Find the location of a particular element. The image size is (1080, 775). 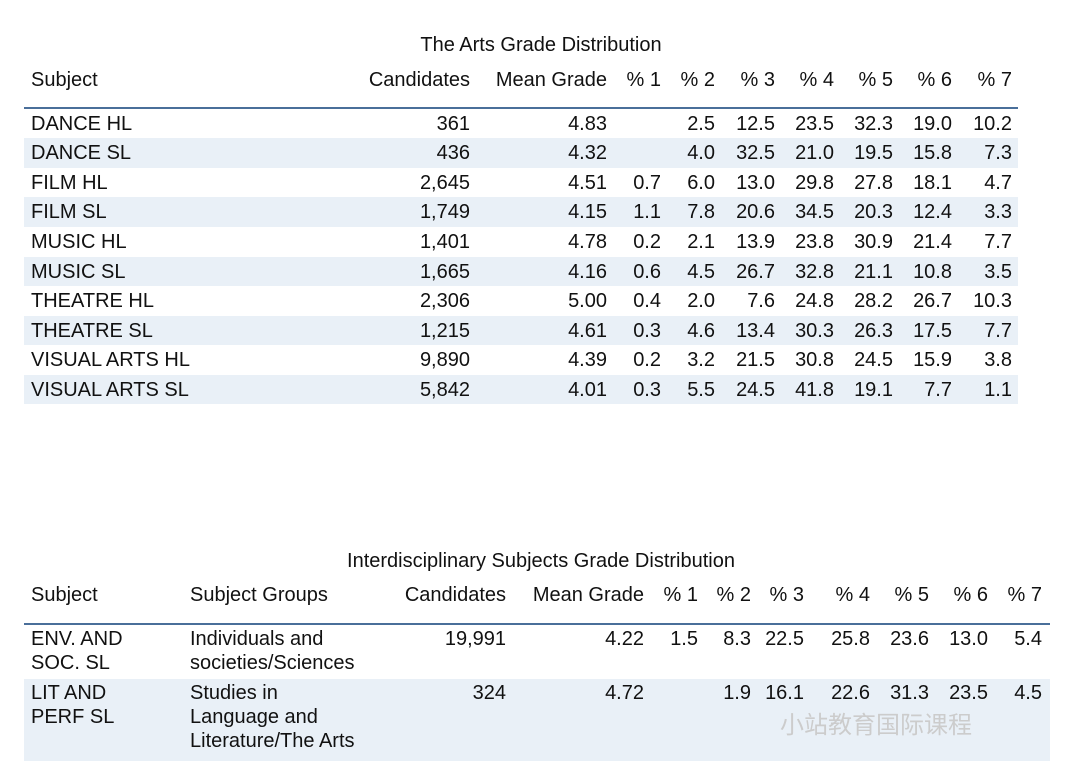

column-header: % 1 is located at coordinates (680, 595).